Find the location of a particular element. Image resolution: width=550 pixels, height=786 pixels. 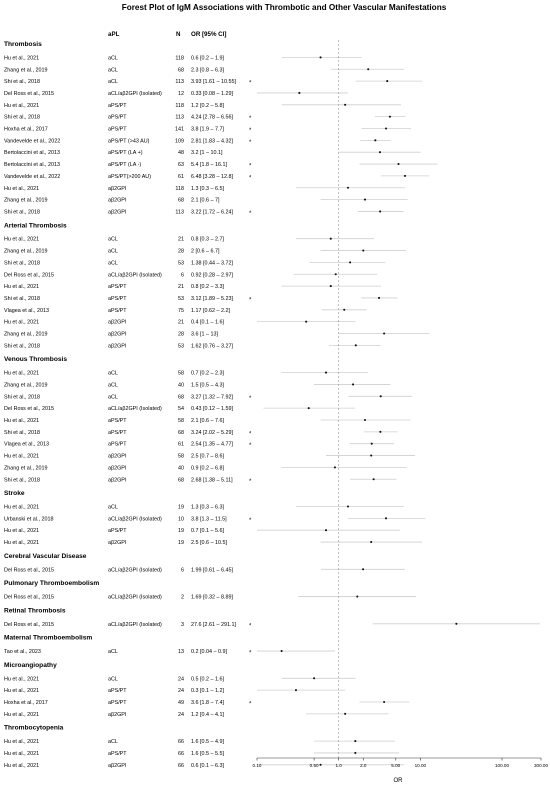

or-ci-text: 2 [0.6 – 6.7] is located at coordinates (205, 252).